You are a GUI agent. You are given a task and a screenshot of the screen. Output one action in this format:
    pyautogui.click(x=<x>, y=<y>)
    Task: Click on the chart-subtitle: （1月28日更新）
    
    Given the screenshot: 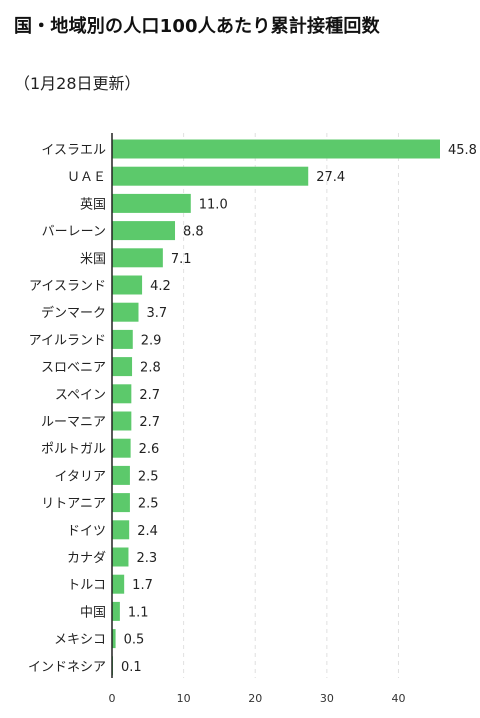 What is the action you would take?
    pyautogui.click(x=77, y=83)
    